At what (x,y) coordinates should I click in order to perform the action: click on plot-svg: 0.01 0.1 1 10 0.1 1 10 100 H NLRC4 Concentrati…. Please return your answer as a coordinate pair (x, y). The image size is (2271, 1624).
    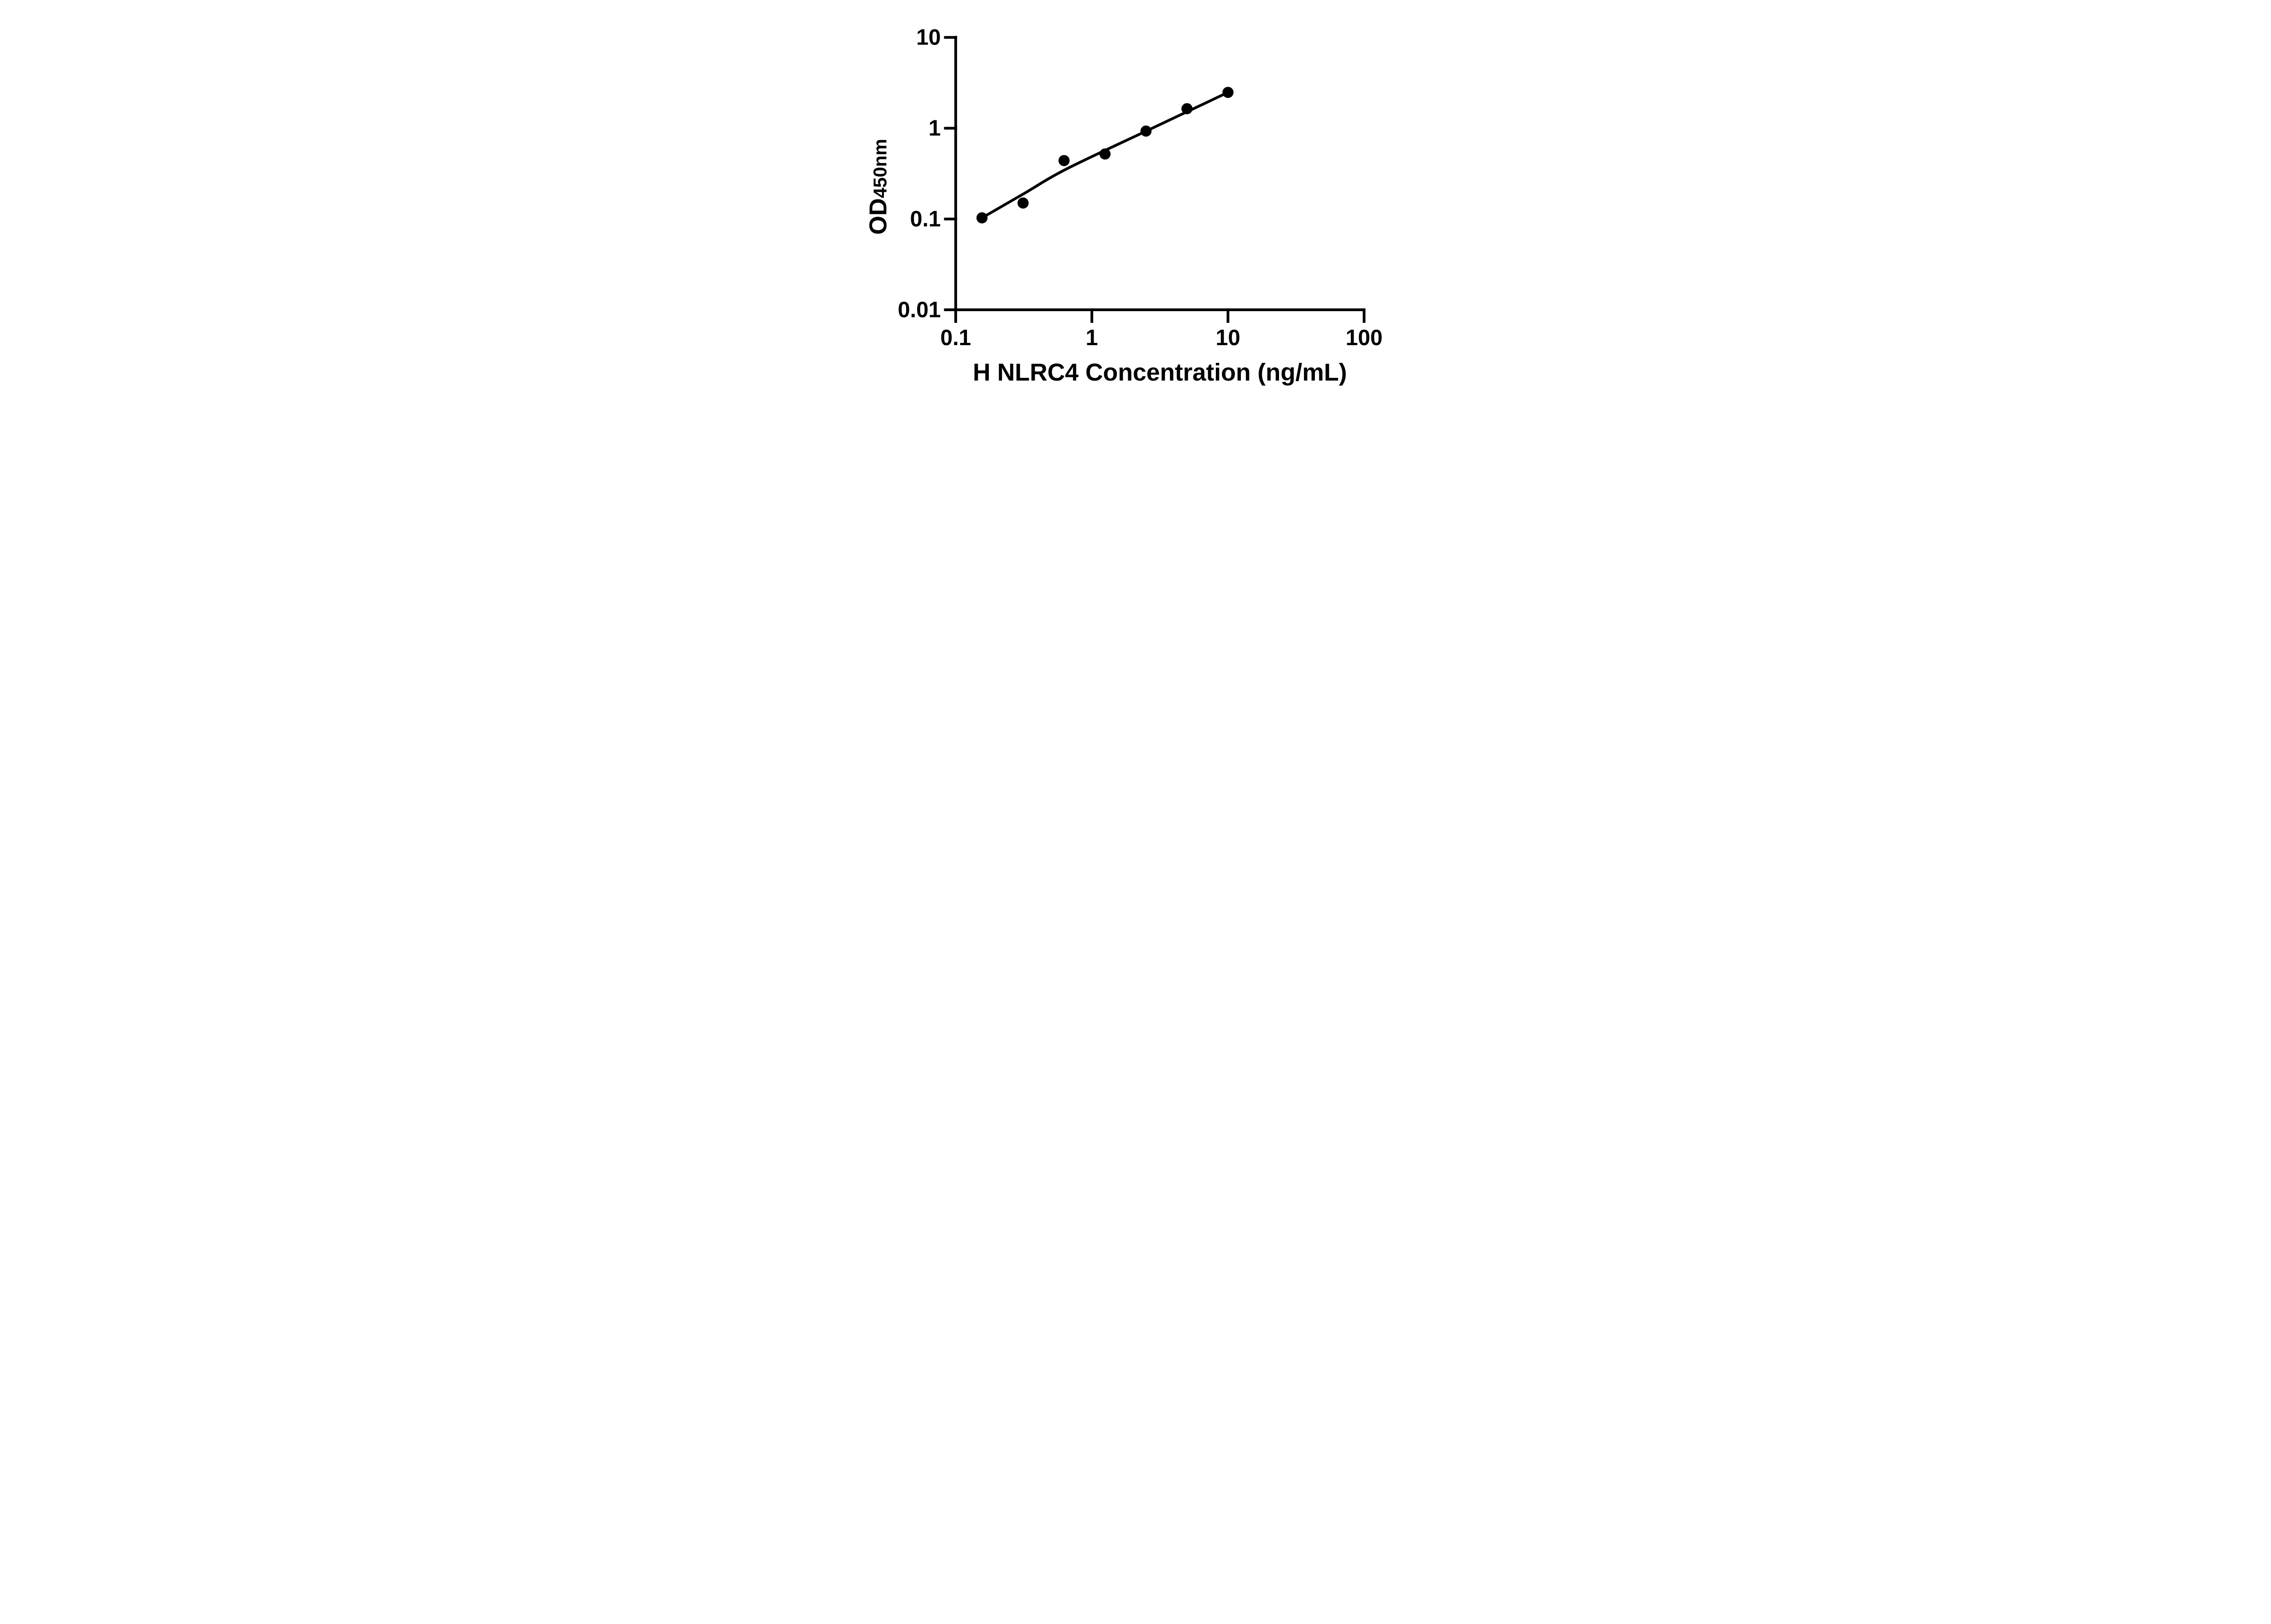
    Looking at the image, I should click on (1123, 205).